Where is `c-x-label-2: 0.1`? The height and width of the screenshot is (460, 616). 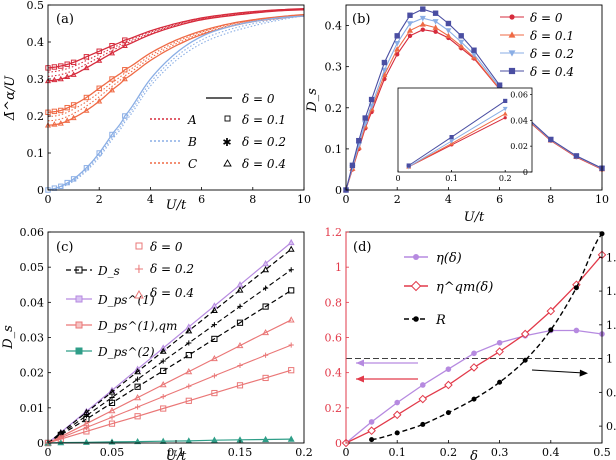 c-x-label-2: 0.1 is located at coordinates (176, 452).